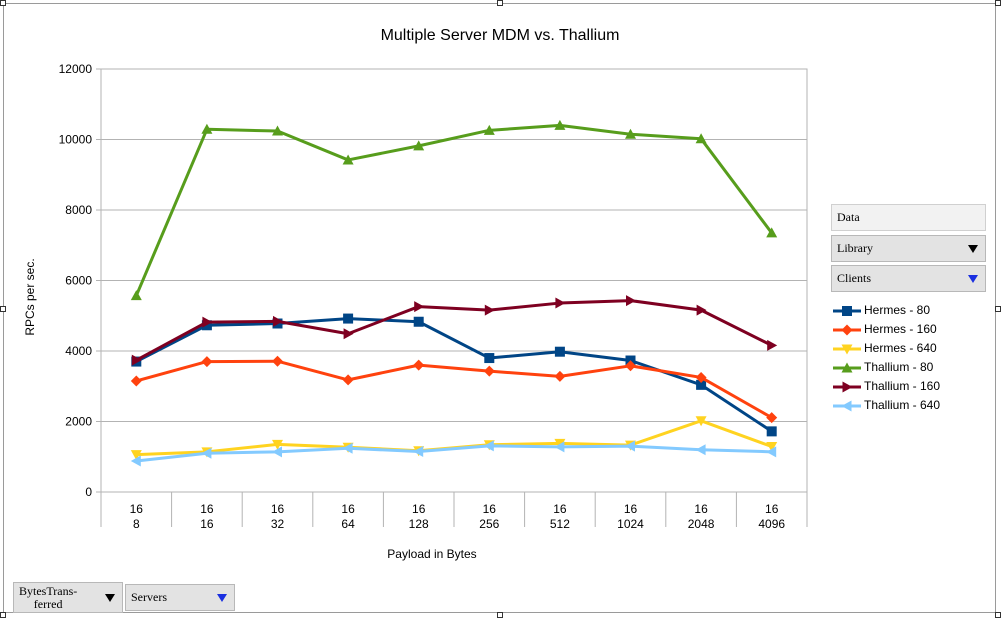  Describe the element at coordinates (348, 524) in the screenshot. I see `x-tick-label: 64` at that location.